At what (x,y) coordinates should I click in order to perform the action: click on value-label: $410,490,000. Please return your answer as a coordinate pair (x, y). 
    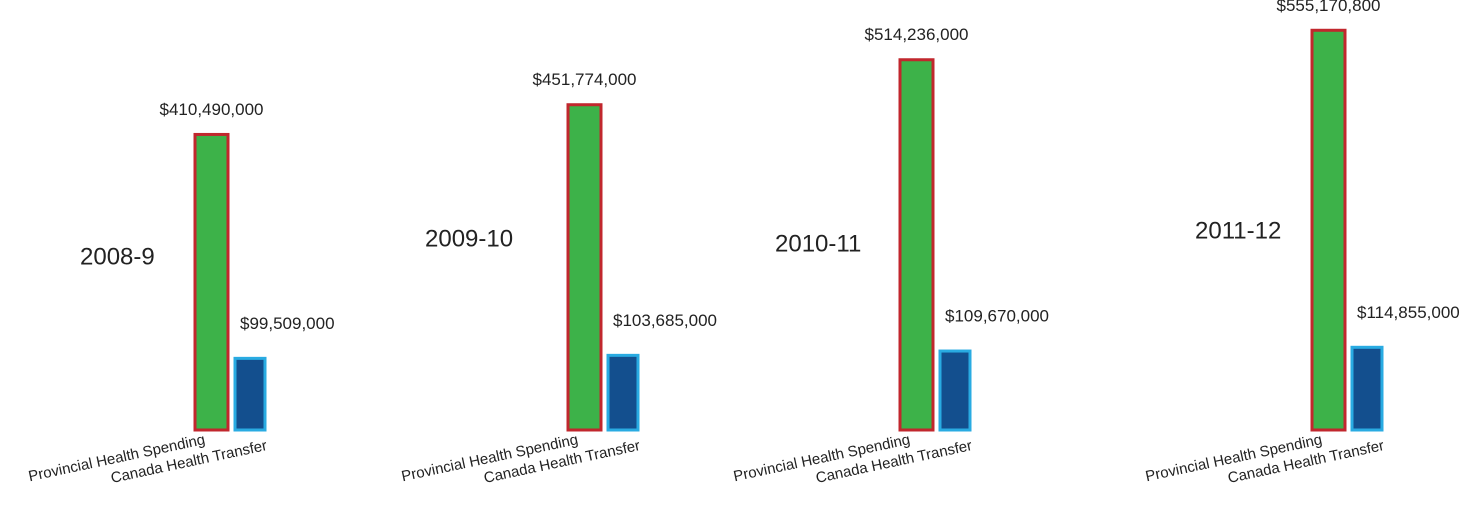
    Looking at the image, I should click on (212, 109).